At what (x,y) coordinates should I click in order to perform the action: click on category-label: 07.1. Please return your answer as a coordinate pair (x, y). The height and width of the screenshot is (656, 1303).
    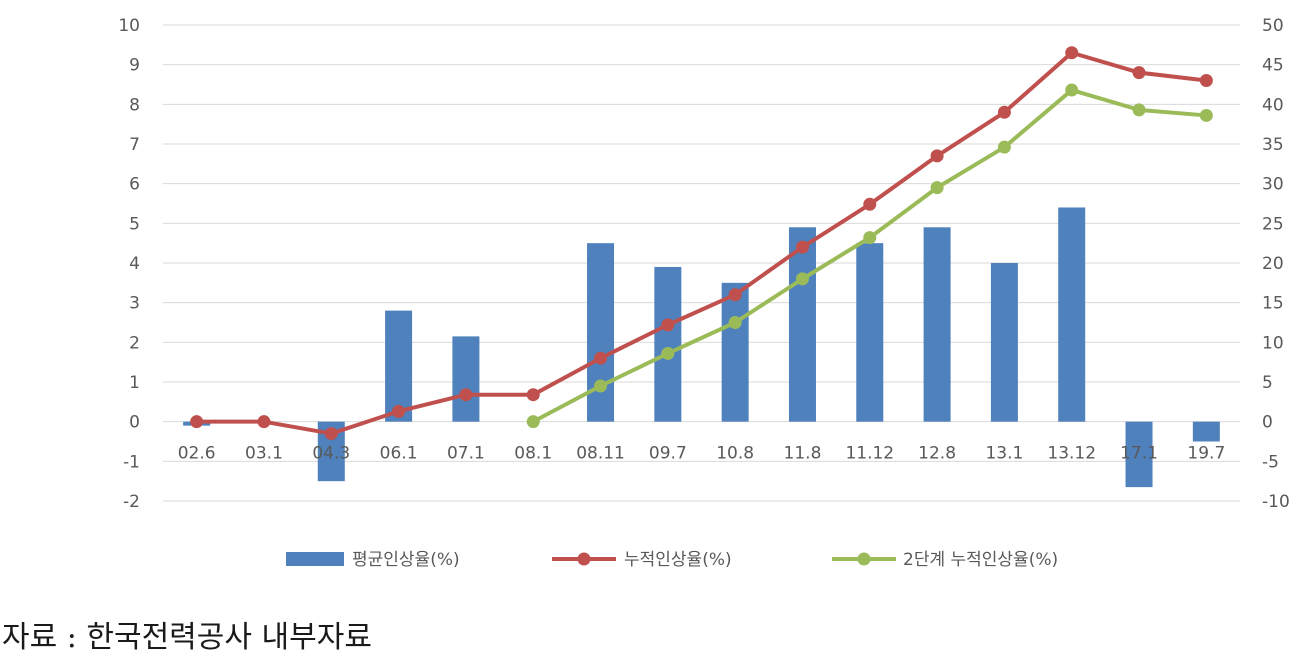
    Looking at the image, I should click on (466, 454).